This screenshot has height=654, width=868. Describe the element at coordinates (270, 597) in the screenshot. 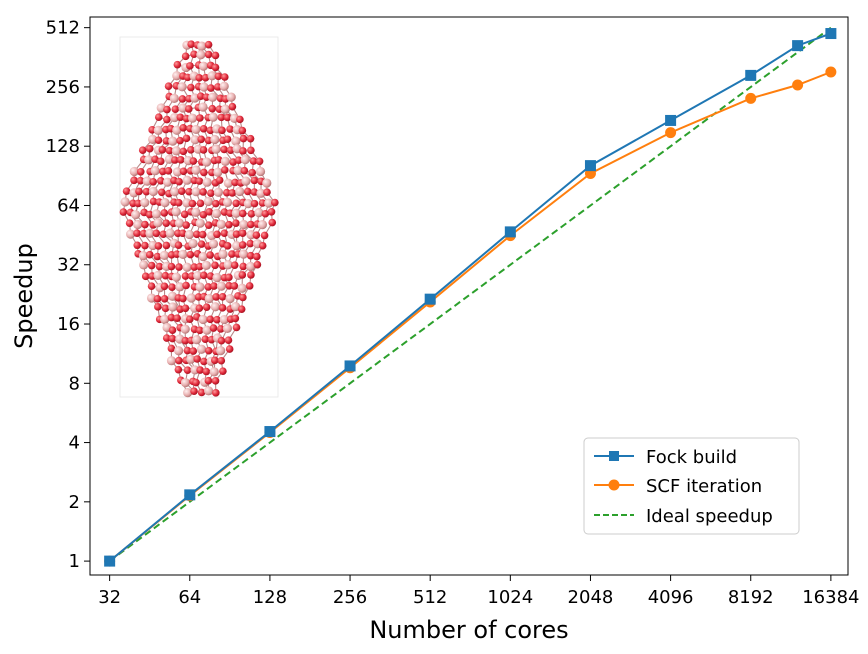

I see `x-tick-label: 128` at that location.